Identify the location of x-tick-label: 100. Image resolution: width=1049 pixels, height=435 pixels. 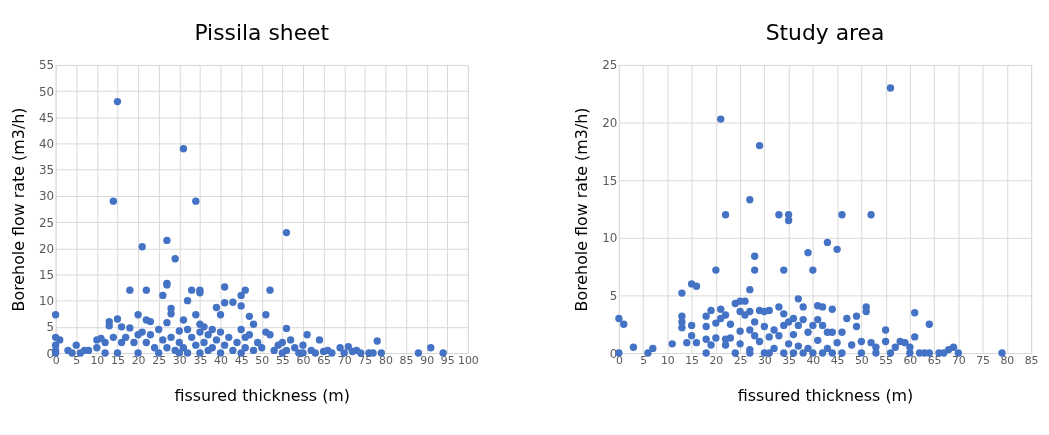
(468, 361).